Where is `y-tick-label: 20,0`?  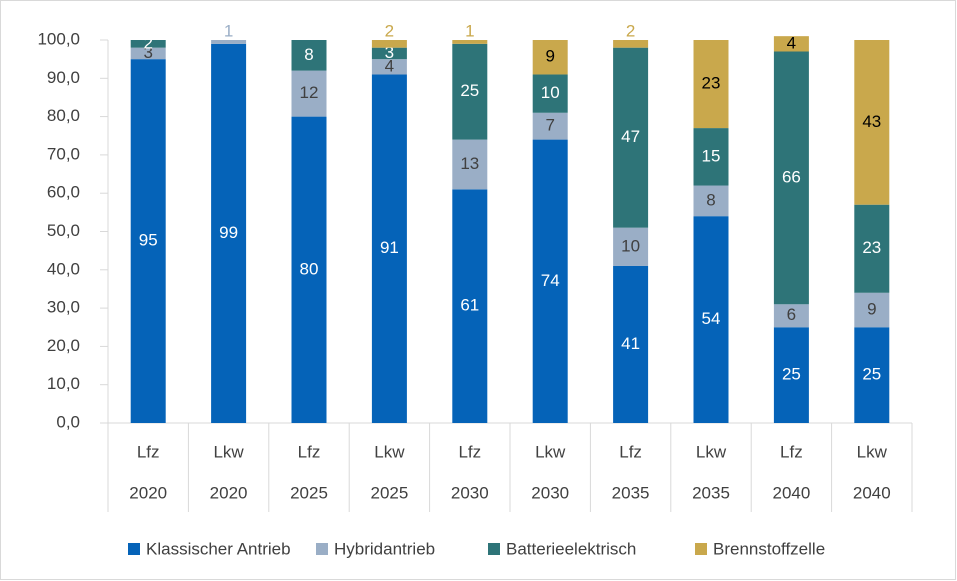
y-tick-label: 20,0 is located at coordinates (63, 345).